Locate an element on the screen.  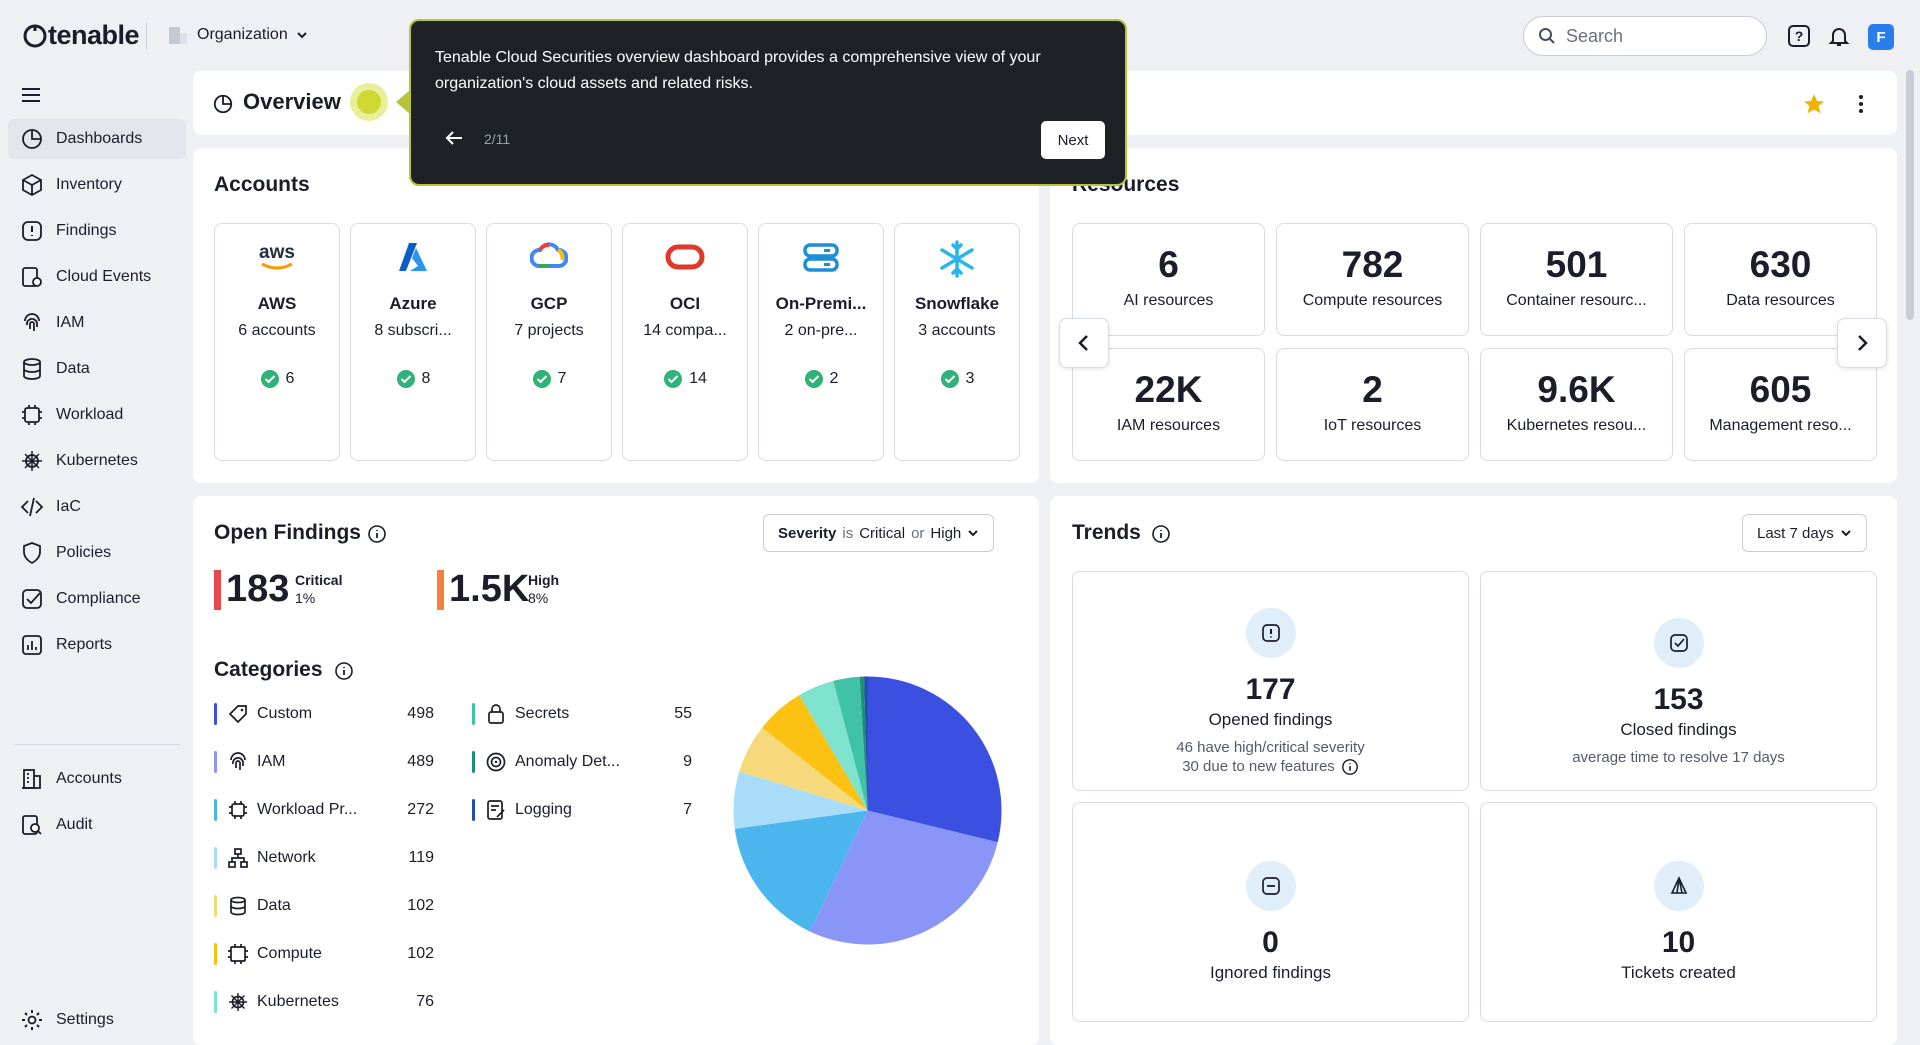
category-logging: Logging 7 is located at coordinates (583, 810).